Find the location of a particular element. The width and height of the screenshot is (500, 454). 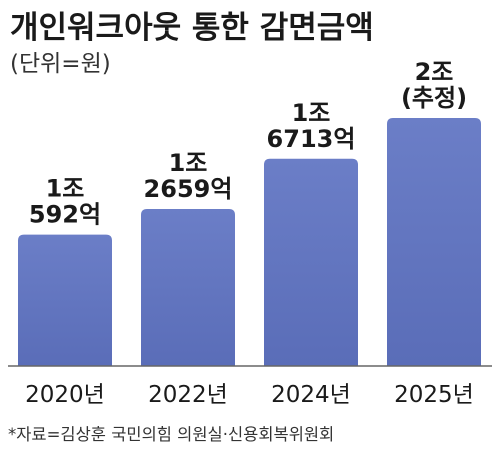

chart-title: 개인워크아웃 통한 감면금액 is located at coordinates (192, 28).